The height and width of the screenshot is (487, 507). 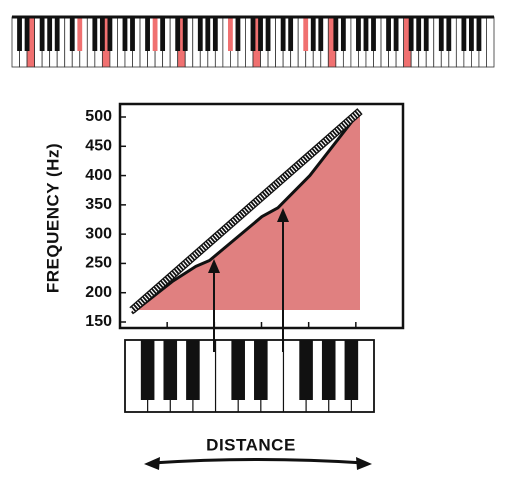 I want to click on distance-double-arrow, so click(x=258, y=463).